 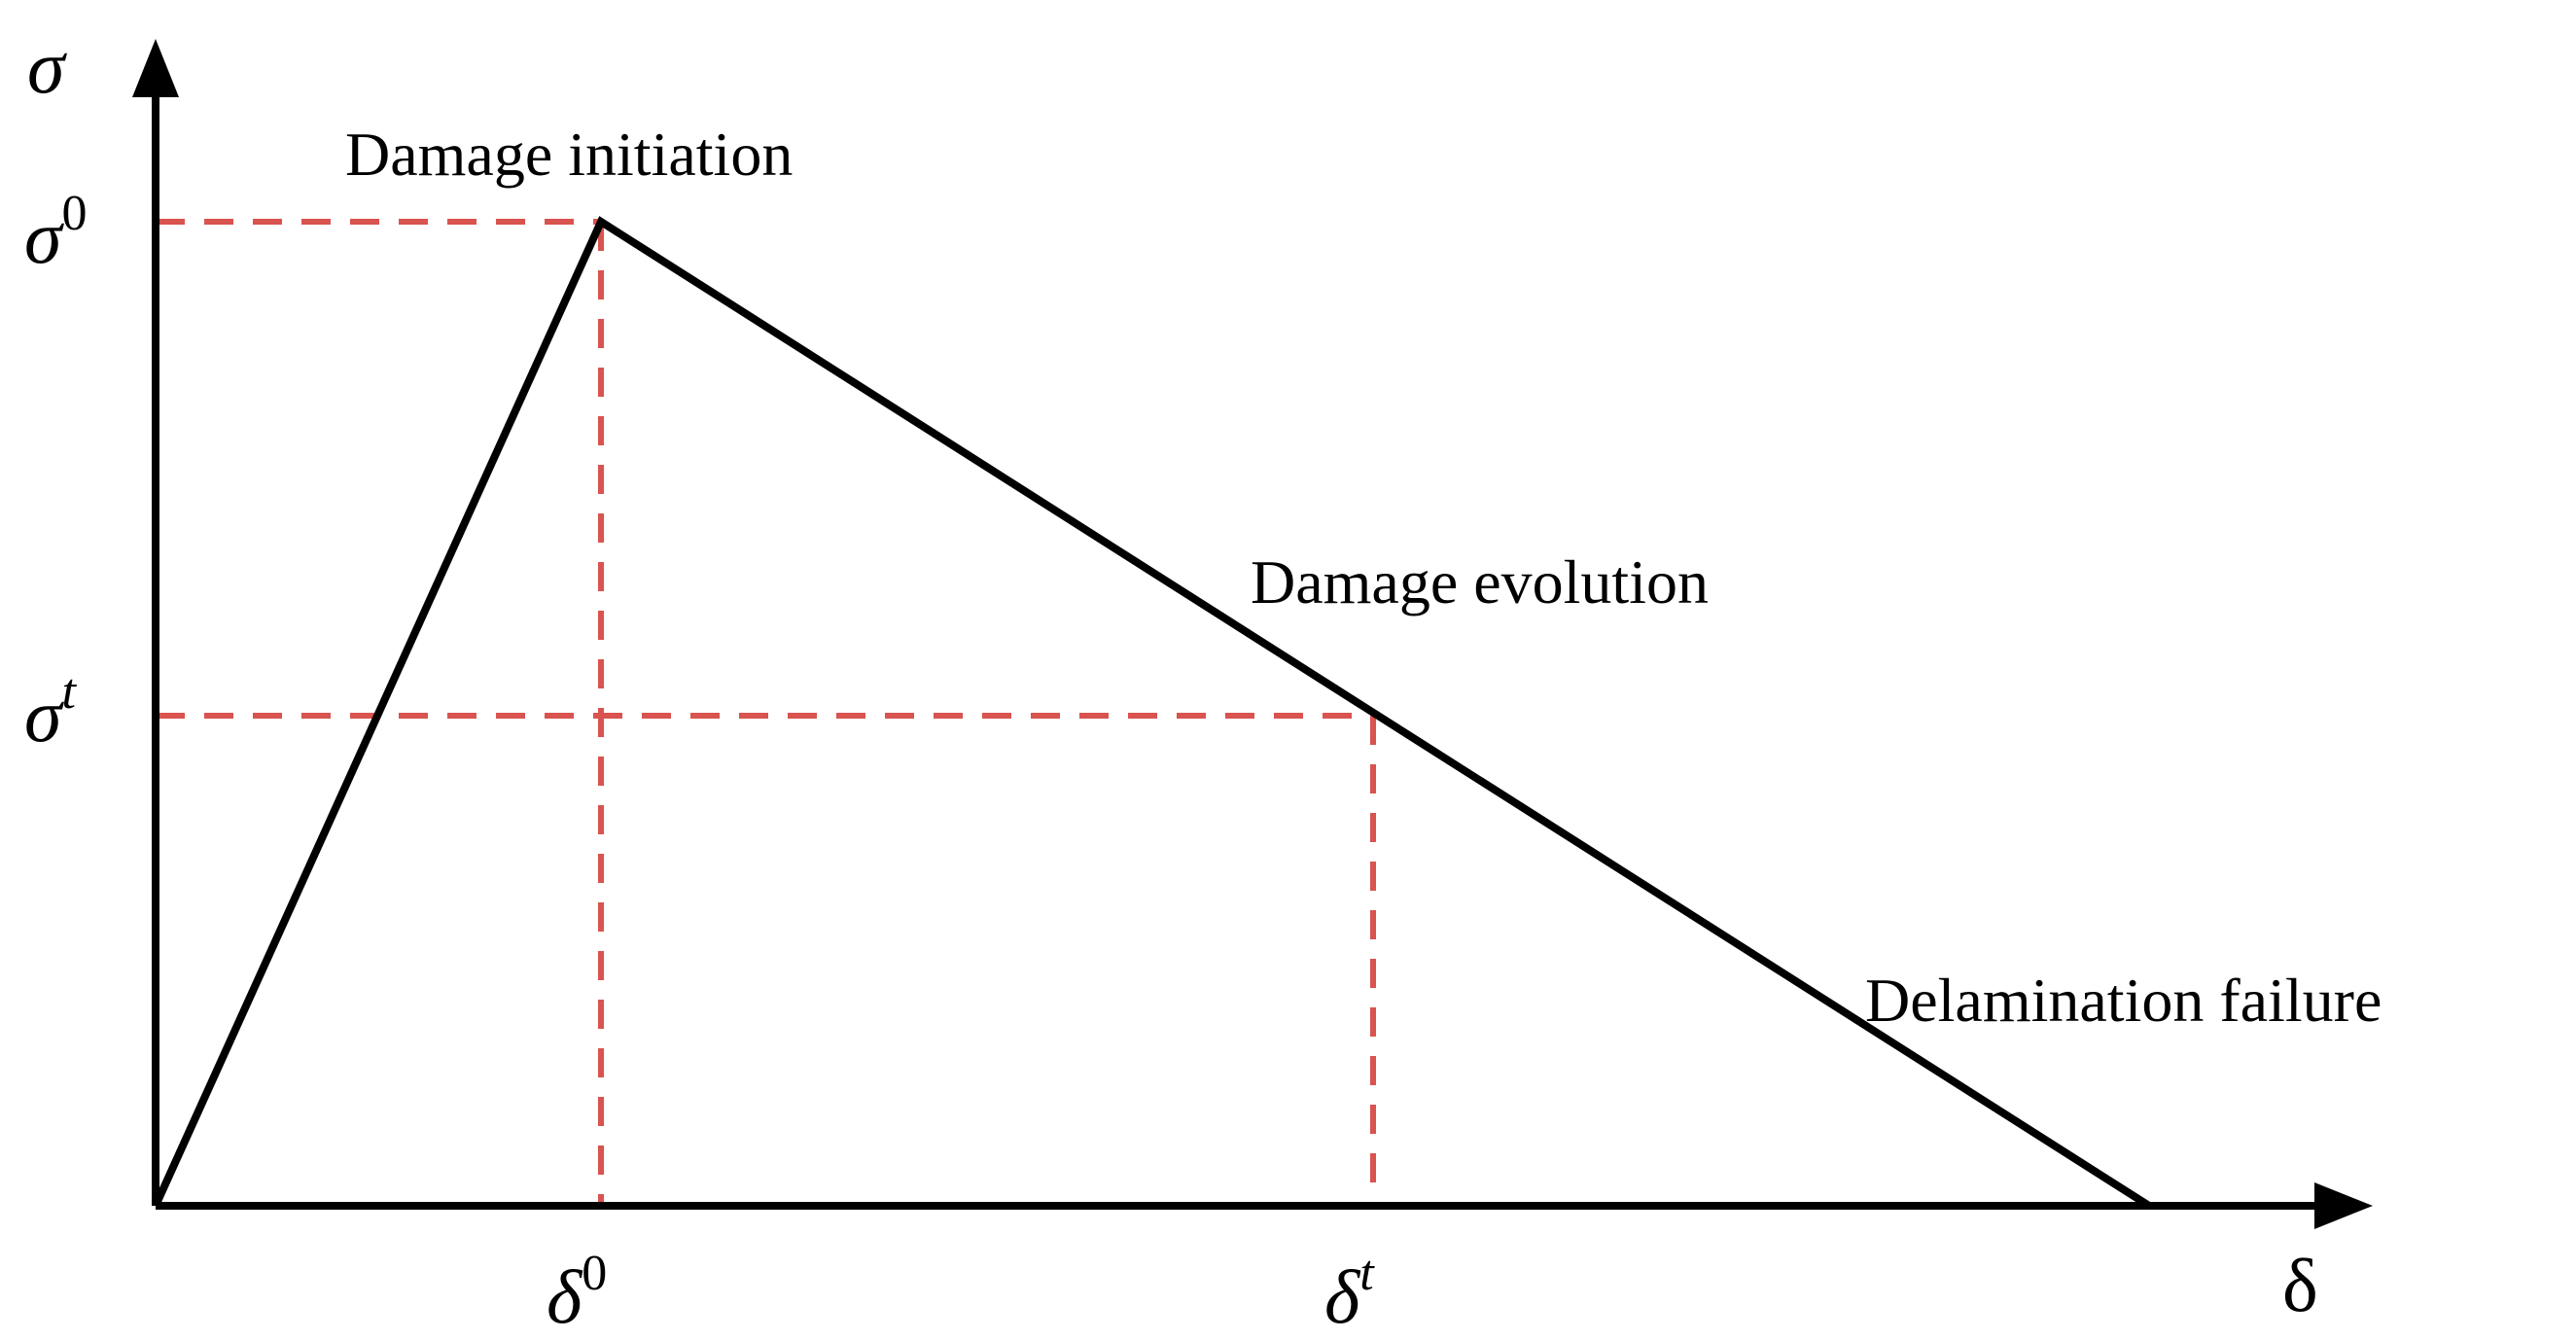 I want to click on y-tick-sigma0-sup: 0, so click(x=74, y=213).